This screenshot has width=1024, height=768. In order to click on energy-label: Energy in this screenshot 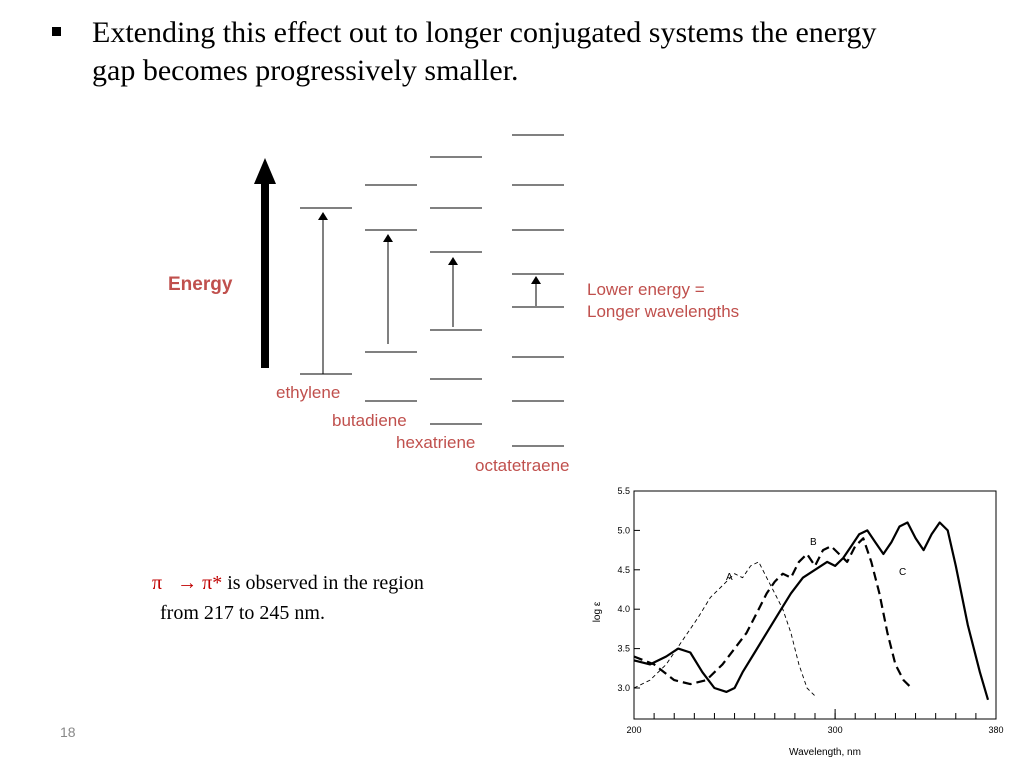, I will do `click(200, 284)`.